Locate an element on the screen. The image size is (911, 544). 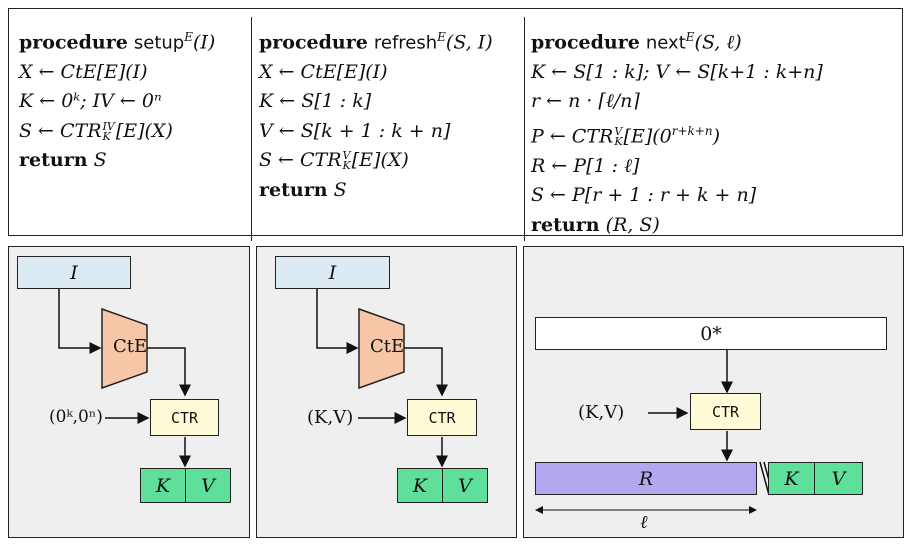
refresh-line-1: X ← CtE[E](I) is located at coordinates (323, 71).